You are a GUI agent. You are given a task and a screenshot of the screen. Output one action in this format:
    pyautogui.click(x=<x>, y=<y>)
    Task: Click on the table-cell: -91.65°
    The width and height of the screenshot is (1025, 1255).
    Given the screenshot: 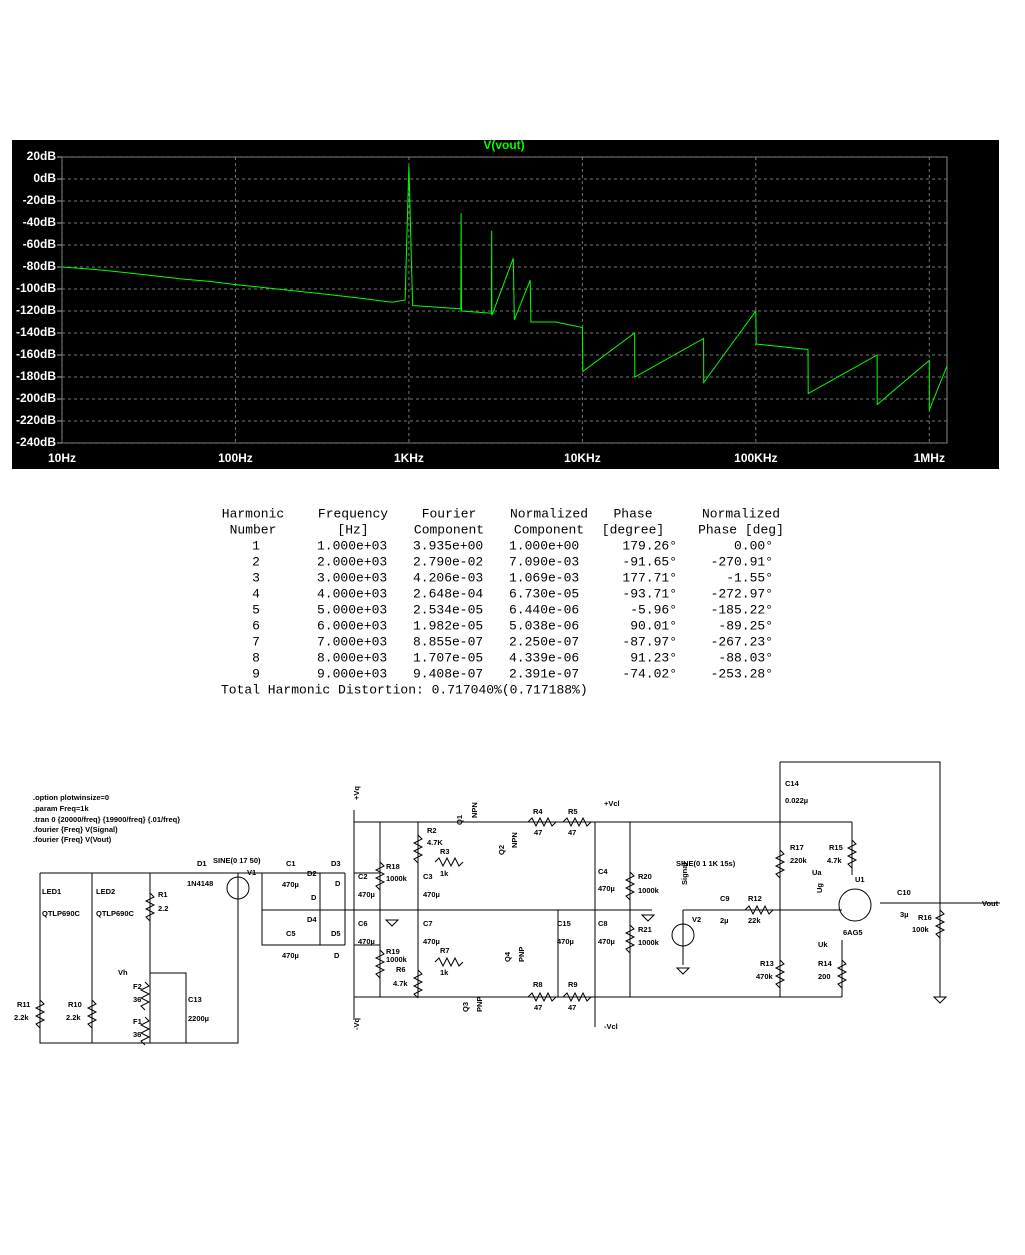 What is the action you would take?
    pyautogui.click(x=649, y=561)
    